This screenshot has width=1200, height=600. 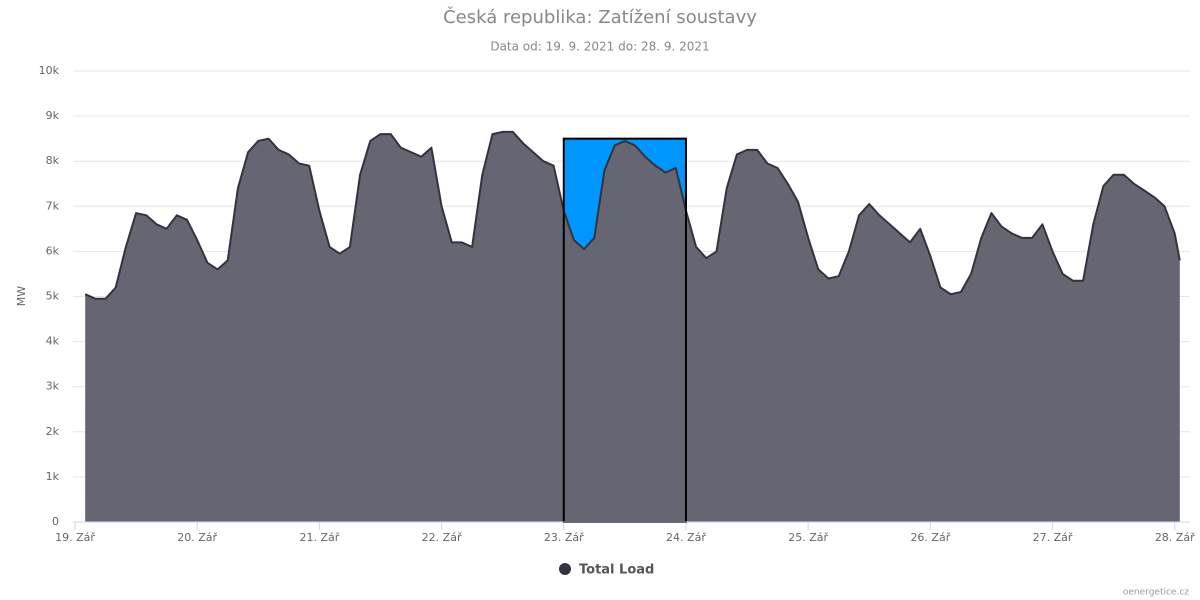 What do you see at coordinates (442, 537) in the screenshot?
I see `x-tick-label: 22. Zář` at bounding box center [442, 537].